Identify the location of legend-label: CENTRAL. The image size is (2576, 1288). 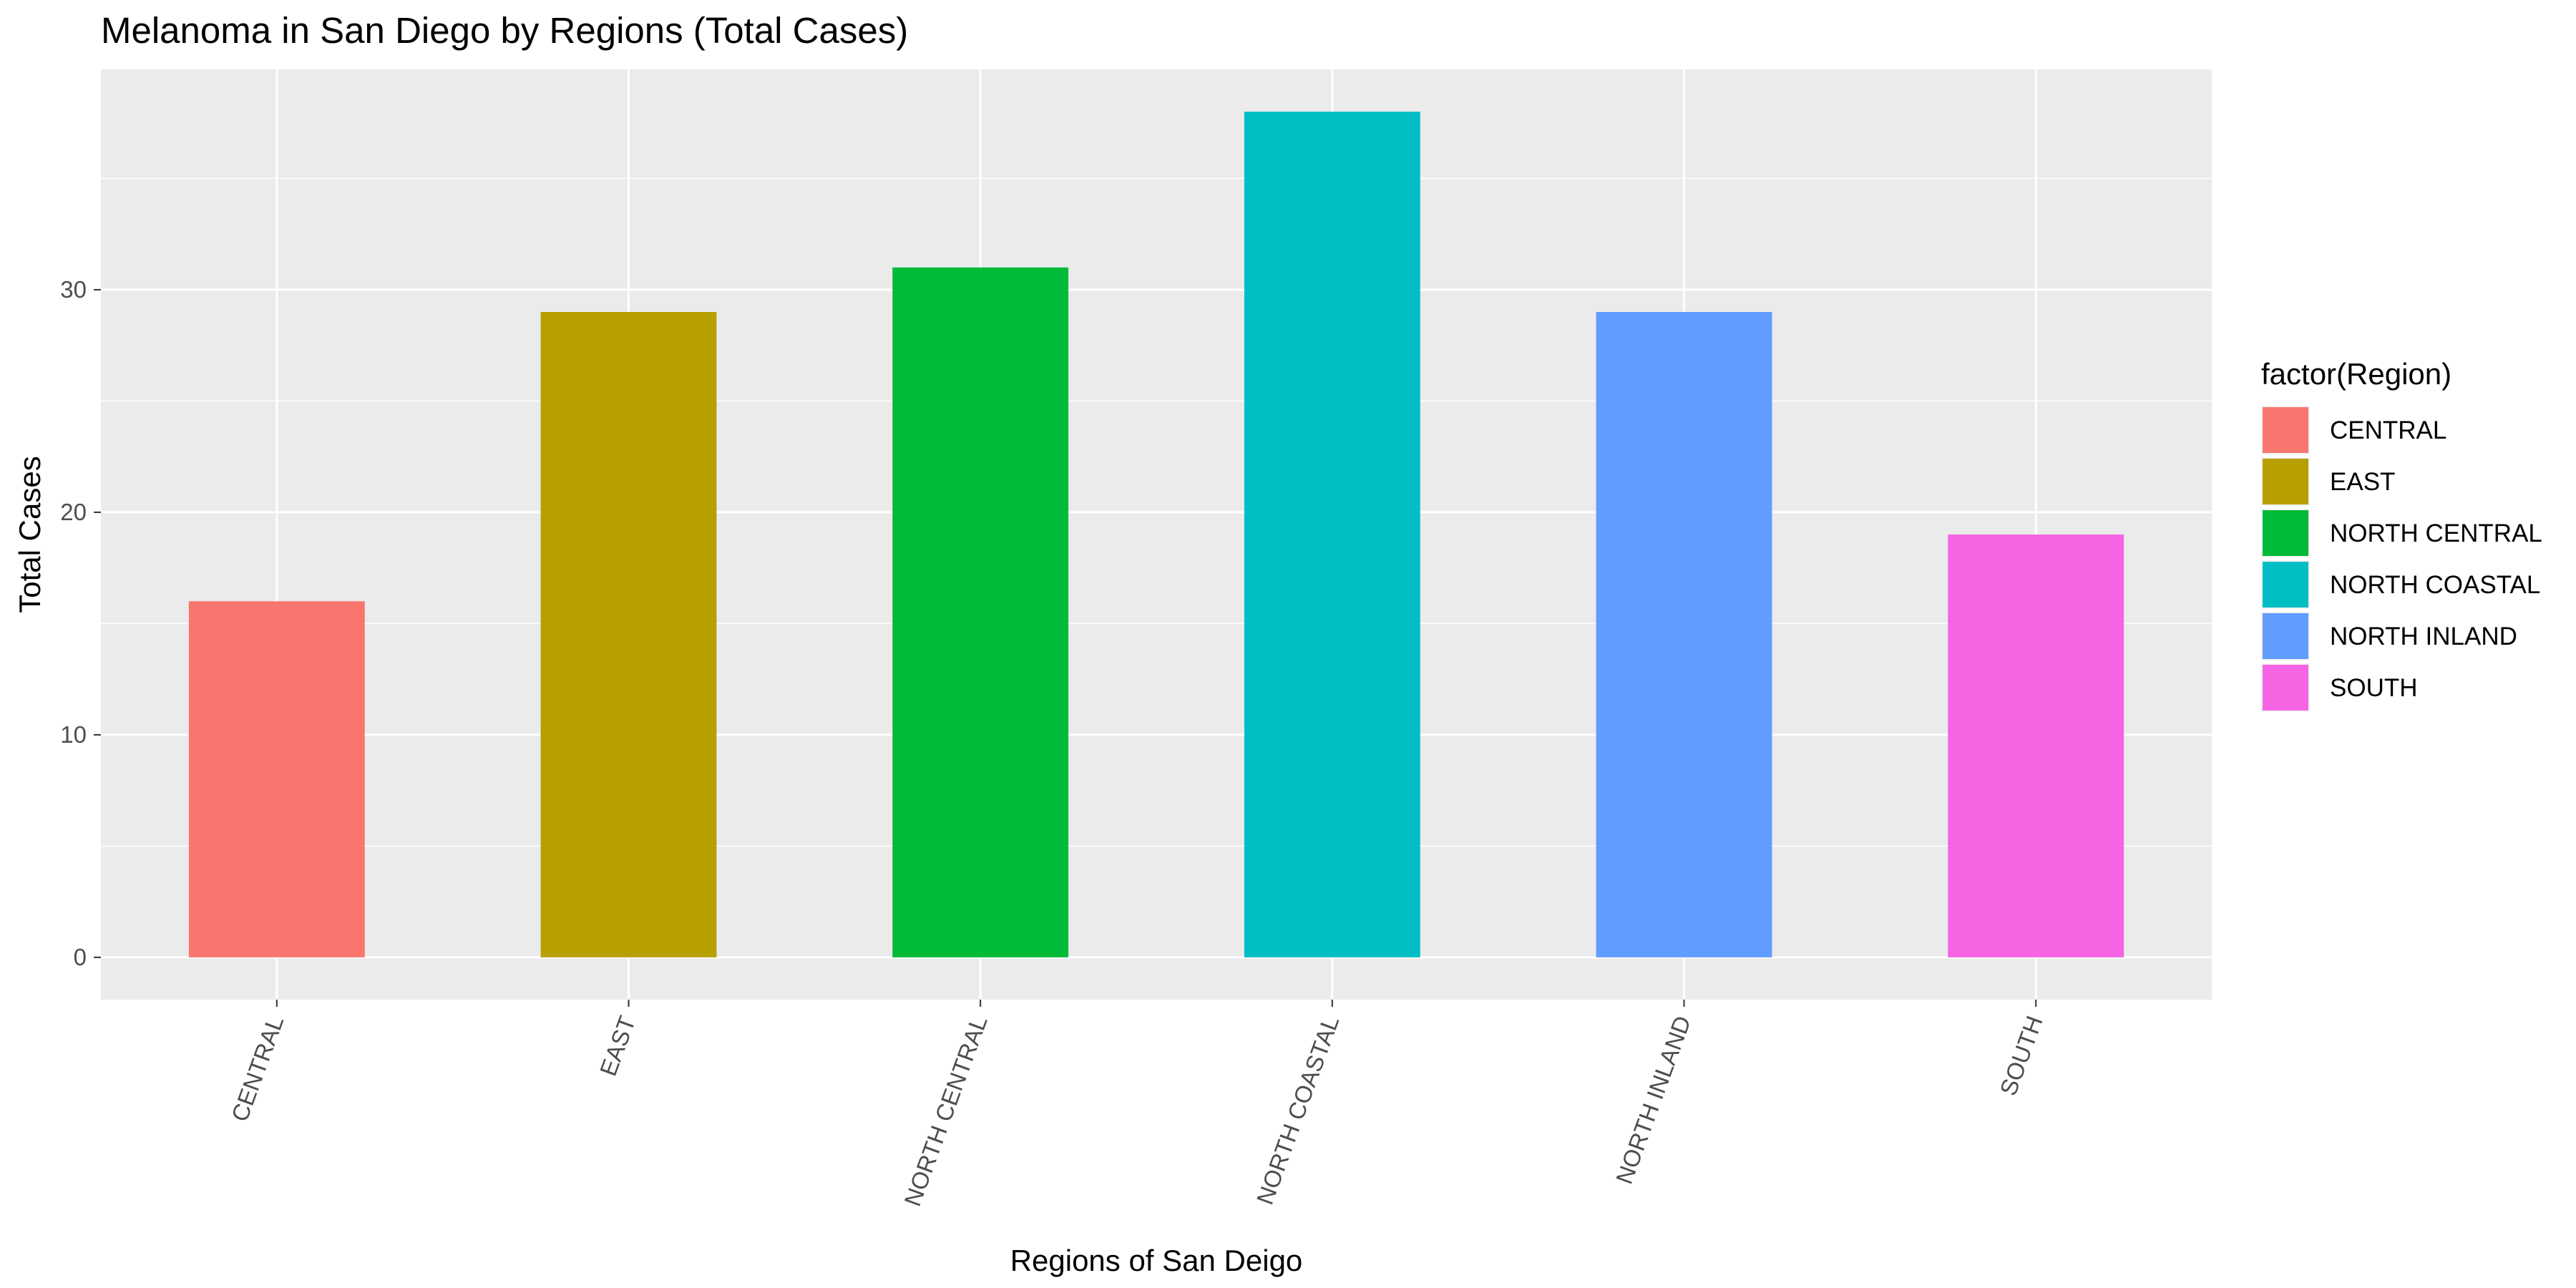
(2388, 430).